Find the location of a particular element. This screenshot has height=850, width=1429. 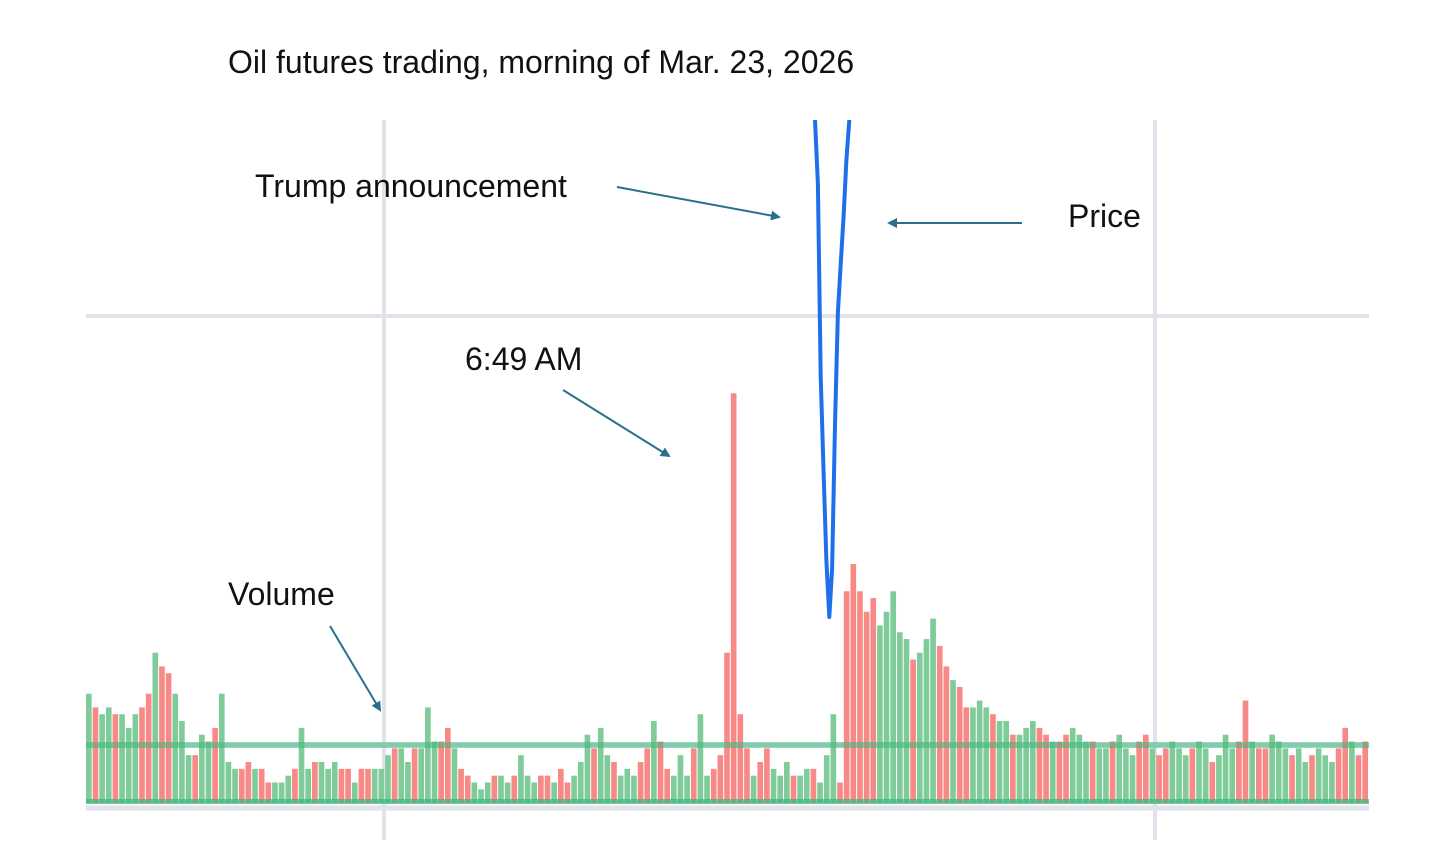

arrow-volume is located at coordinates (355, 668).